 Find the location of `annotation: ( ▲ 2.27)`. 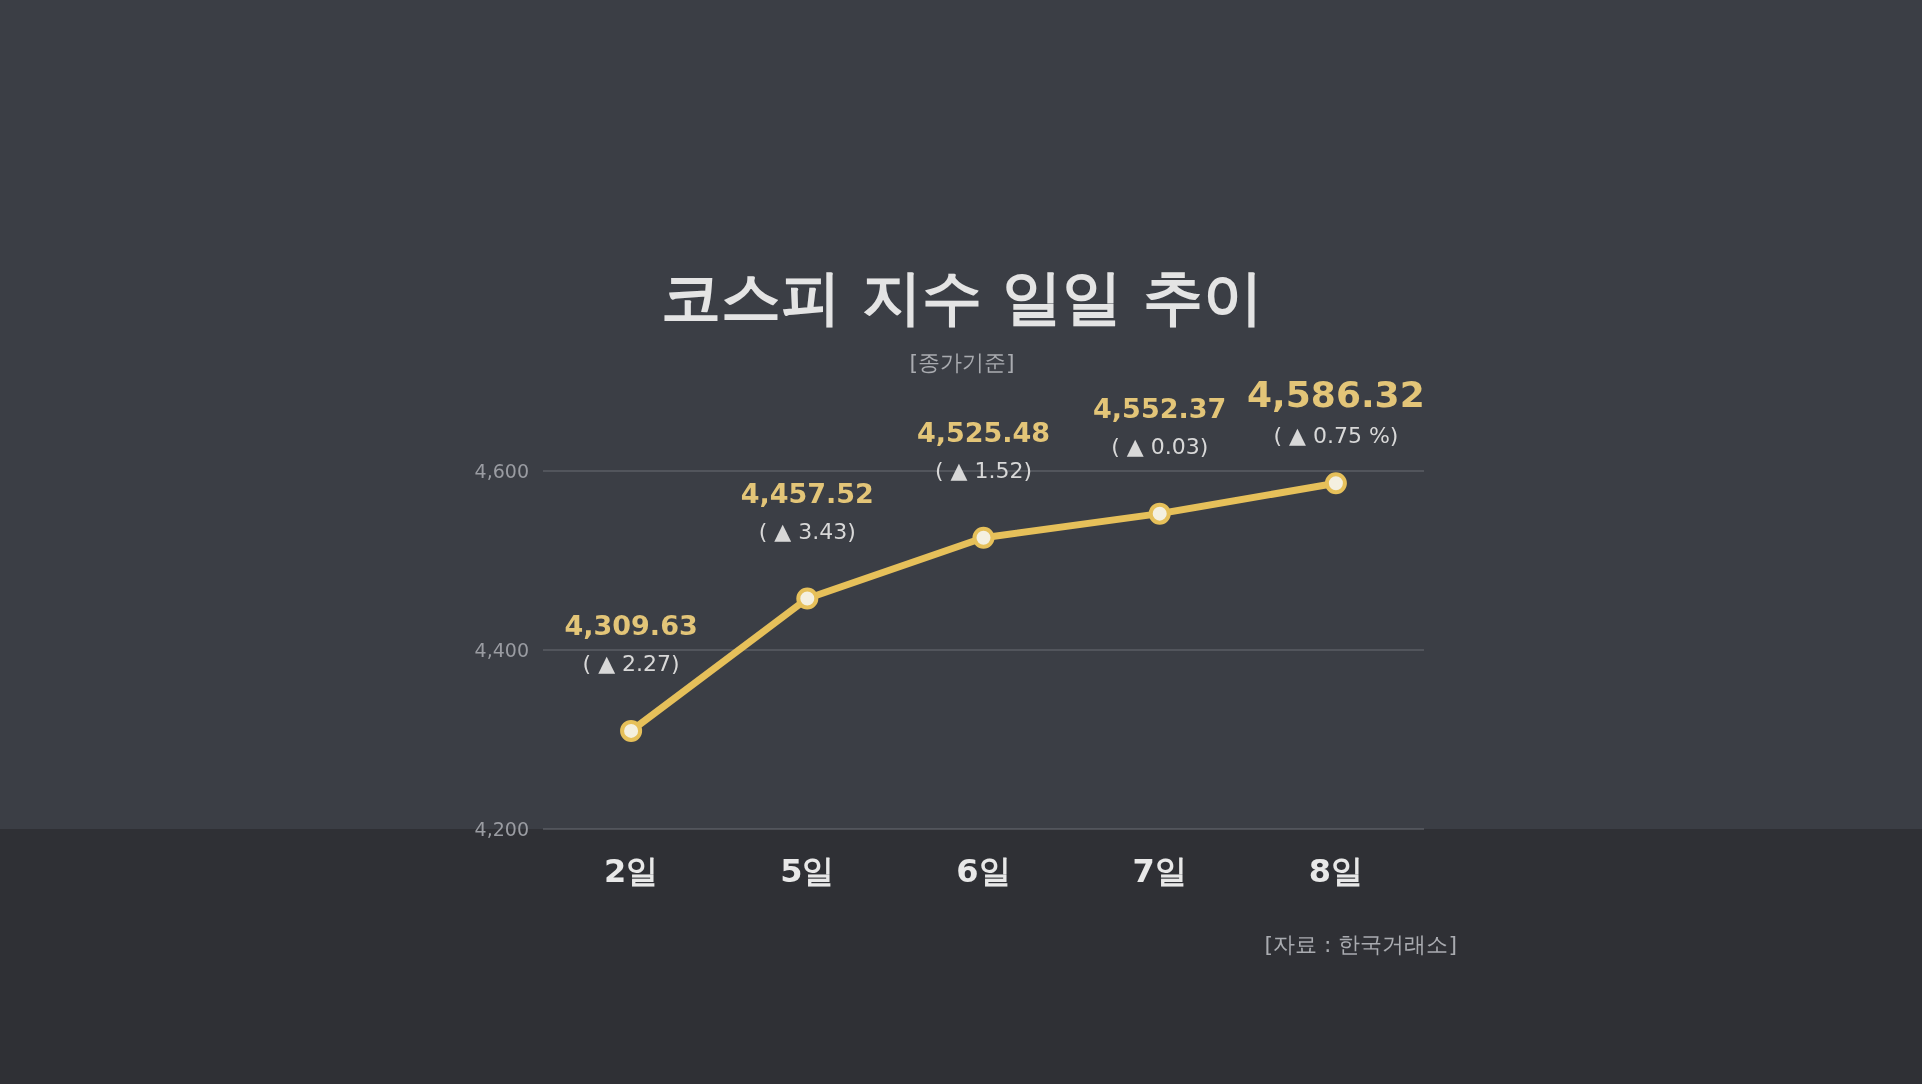

annotation: ( ▲ 2.27) is located at coordinates (631, 663).